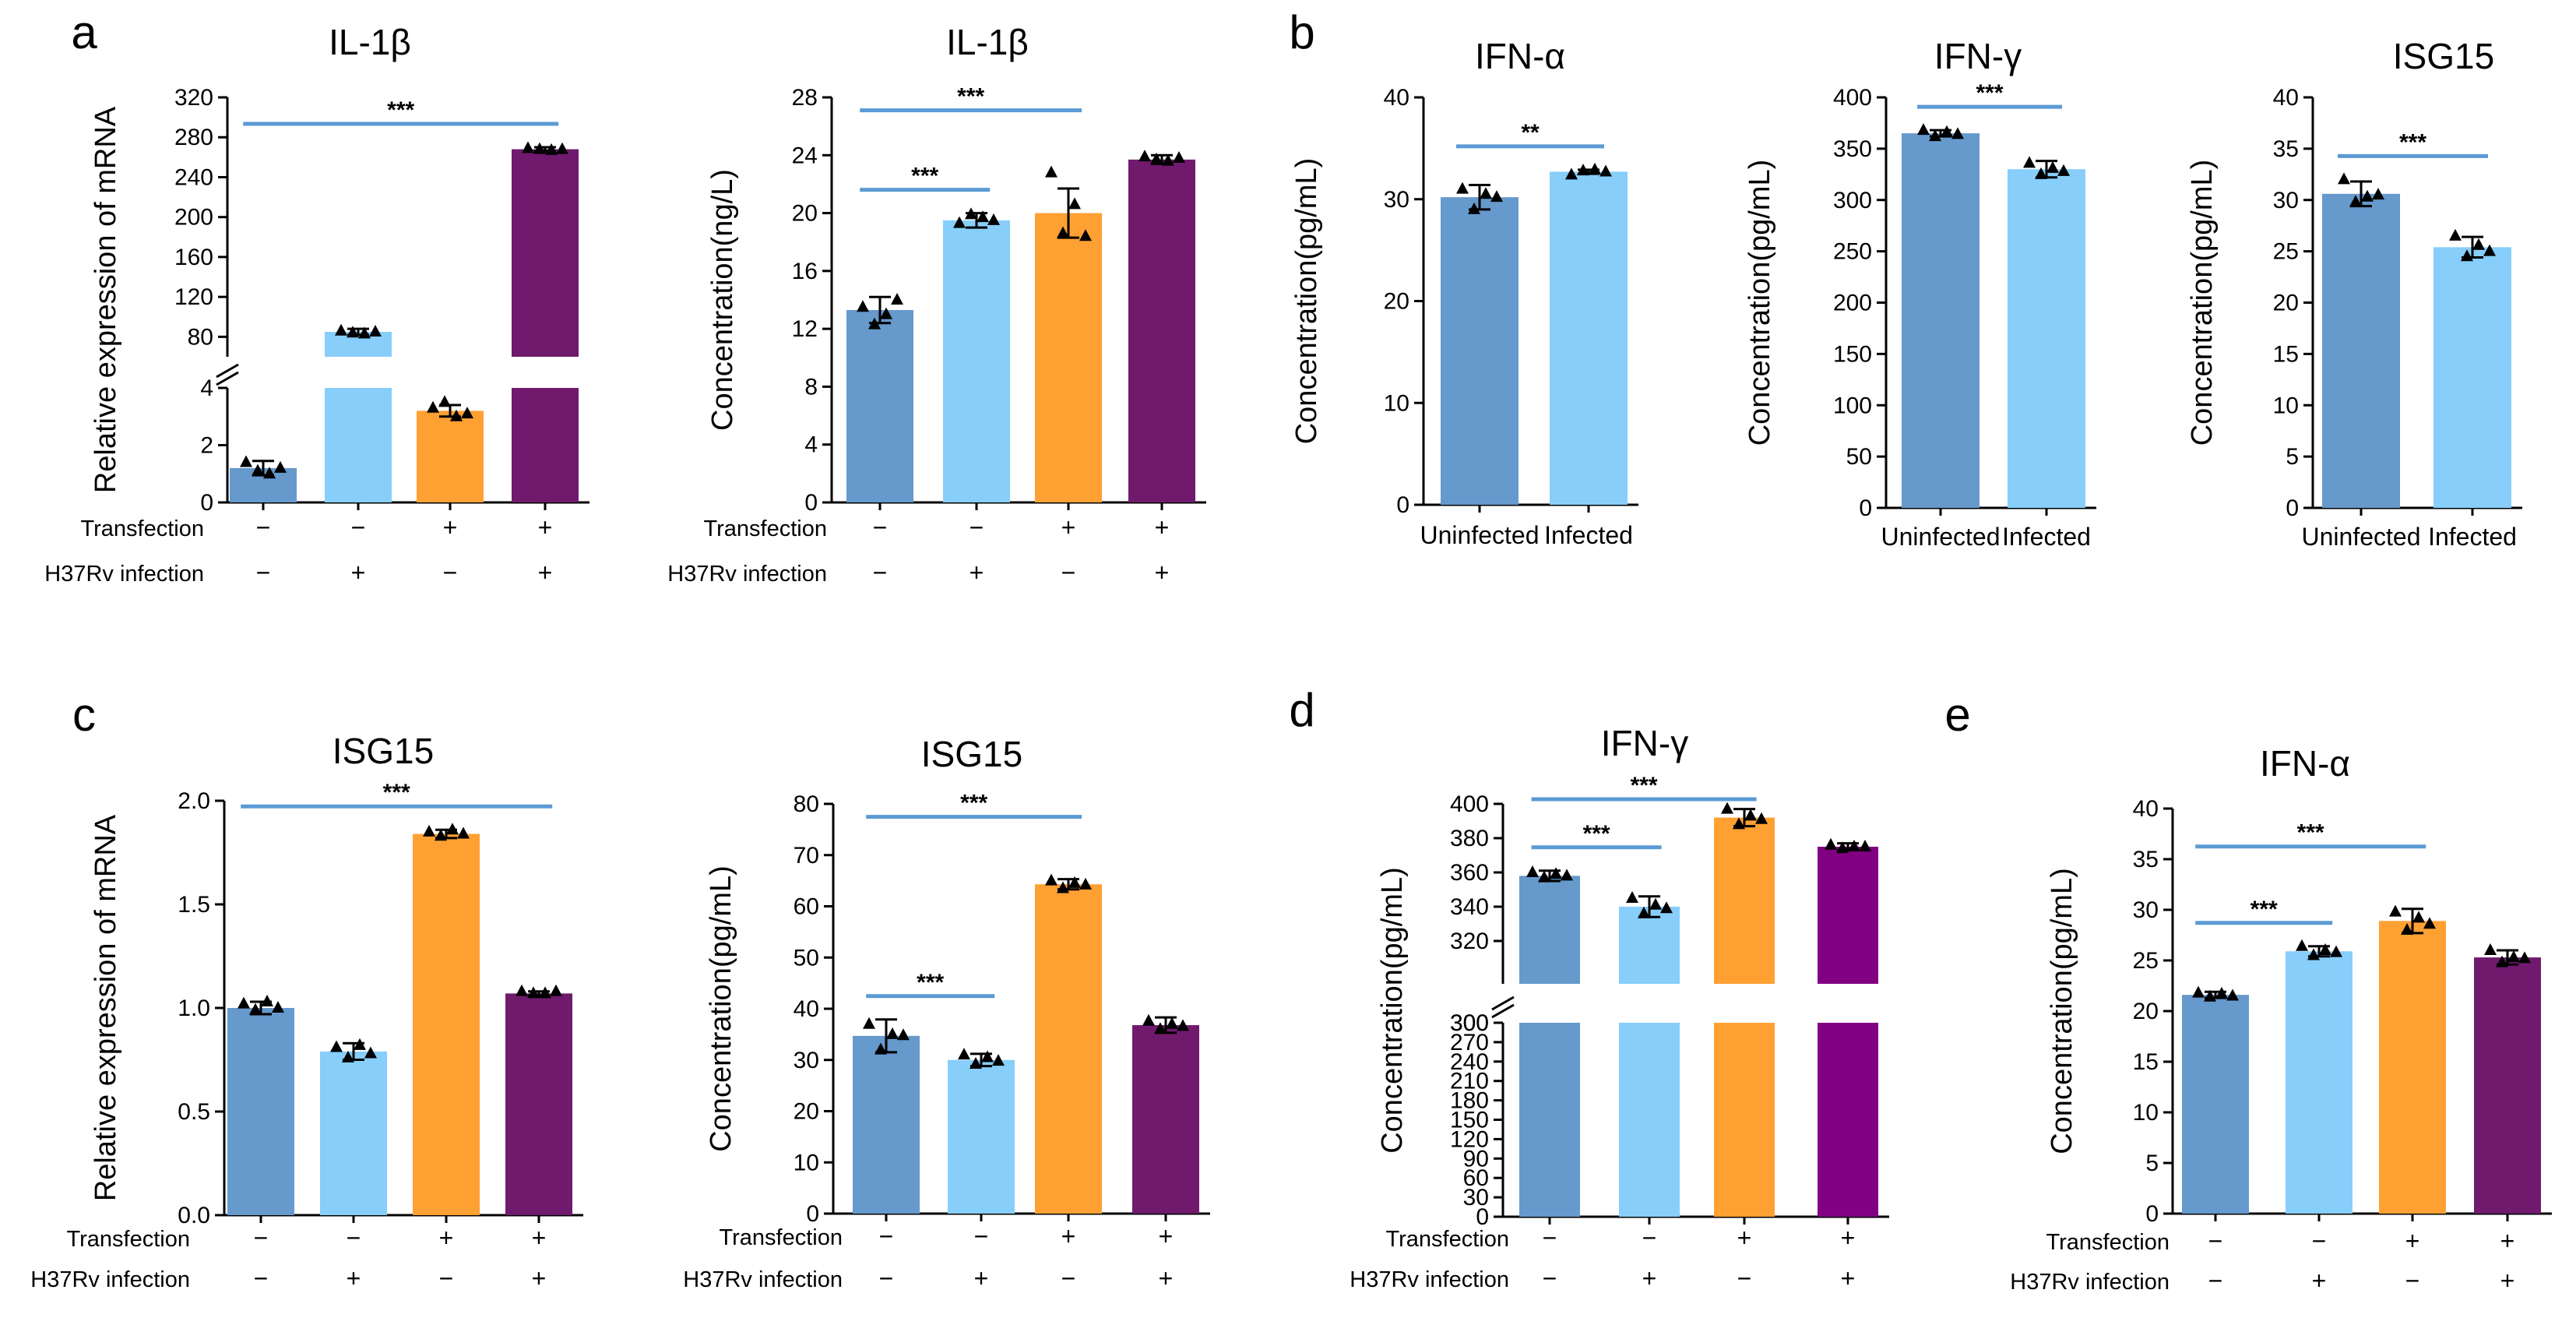 The width and height of the screenshot is (2576, 1325). Describe the element at coordinates (806, 804) in the screenshot. I see `y-tick-label: 80` at that location.